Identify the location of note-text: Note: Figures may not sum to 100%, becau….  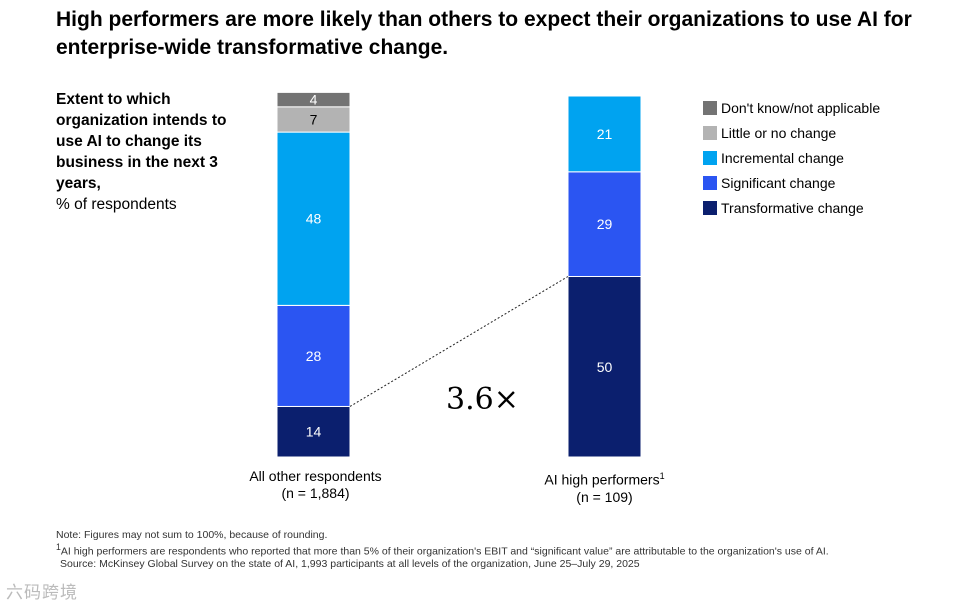
(192, 535).